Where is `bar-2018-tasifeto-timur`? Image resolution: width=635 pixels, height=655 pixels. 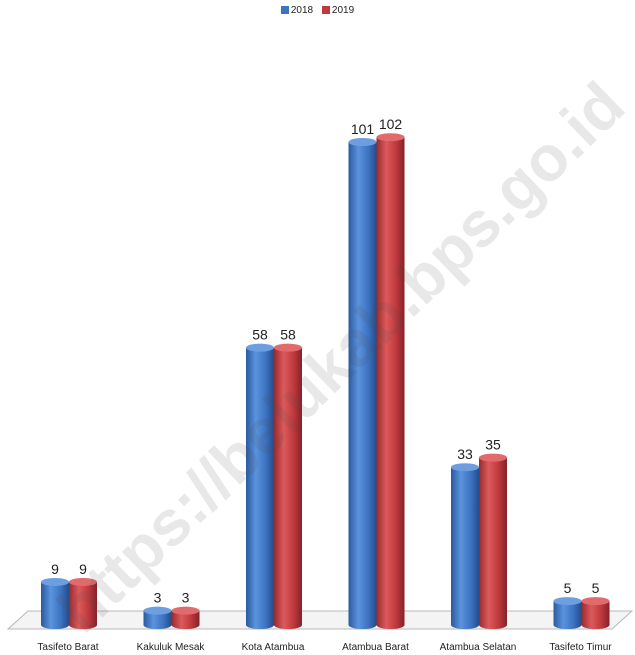 bar-2018-tasifeto-timur is located at coordinates (567, 613).